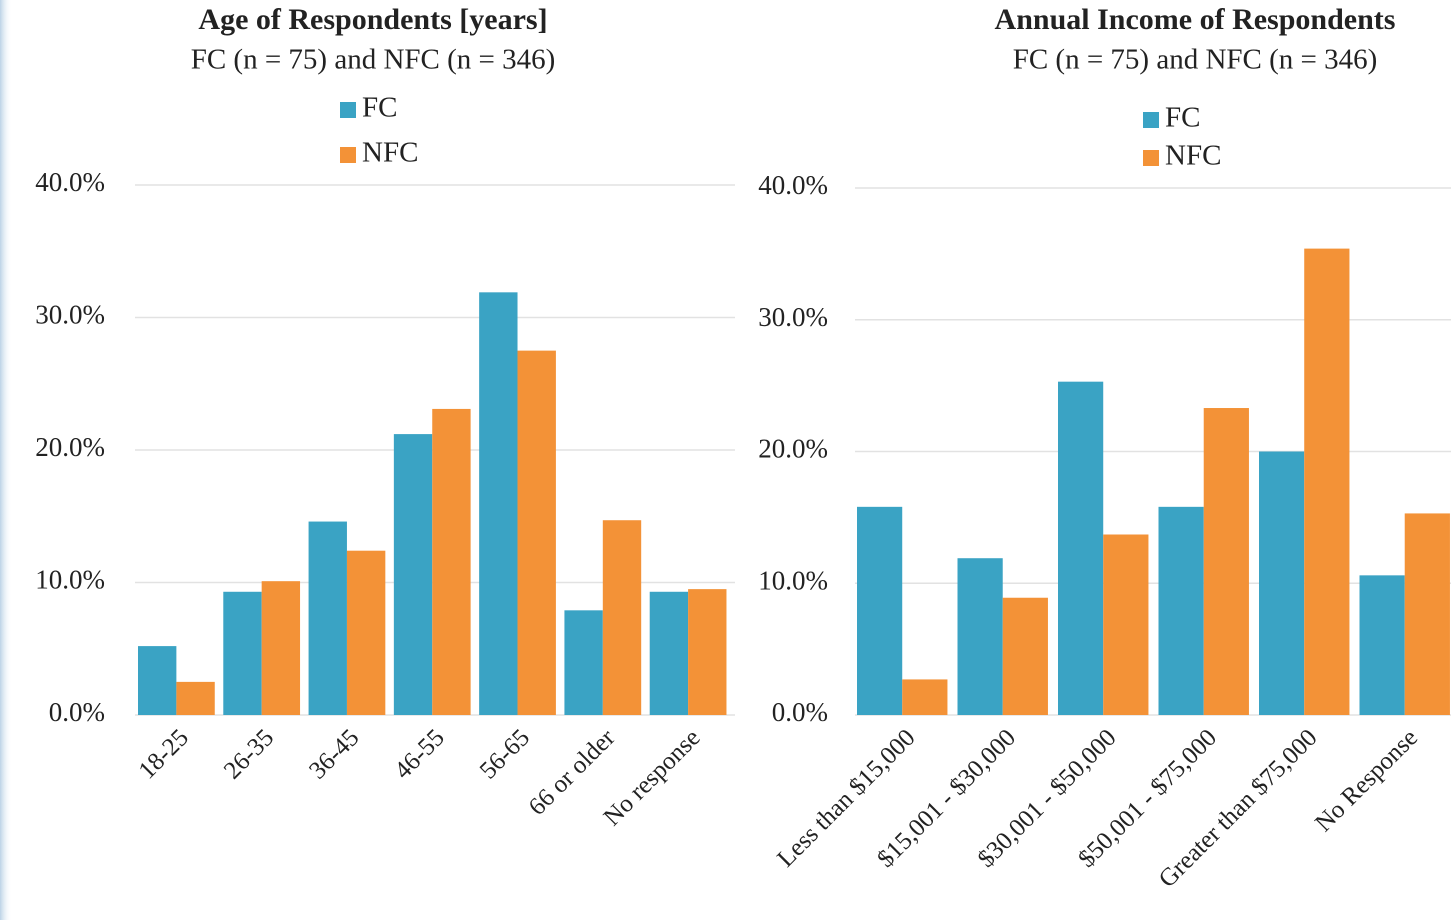 The height and width of the screenshot is (920, 1451). What do you see at coordinates (164, 754) in the screenshot?
I see `x-tick-label: 18-25` at bounding box center [164, 754].